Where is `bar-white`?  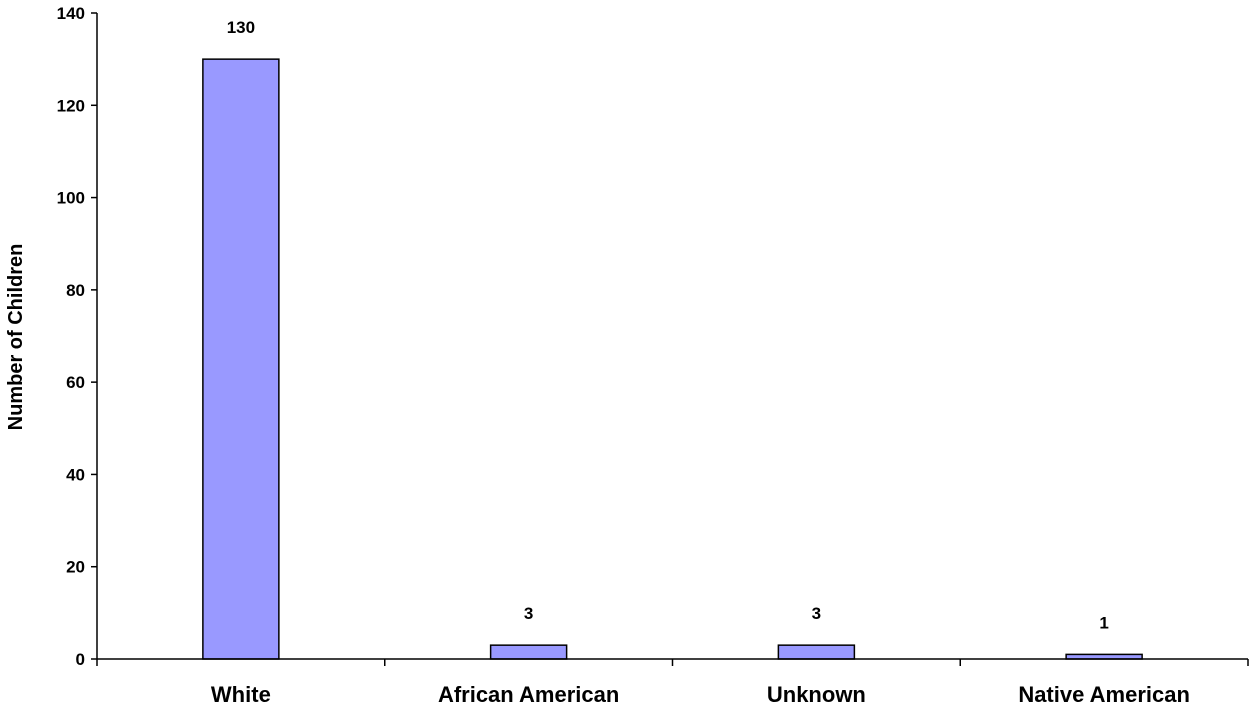
bar-white is located at coordinates (241, 359).